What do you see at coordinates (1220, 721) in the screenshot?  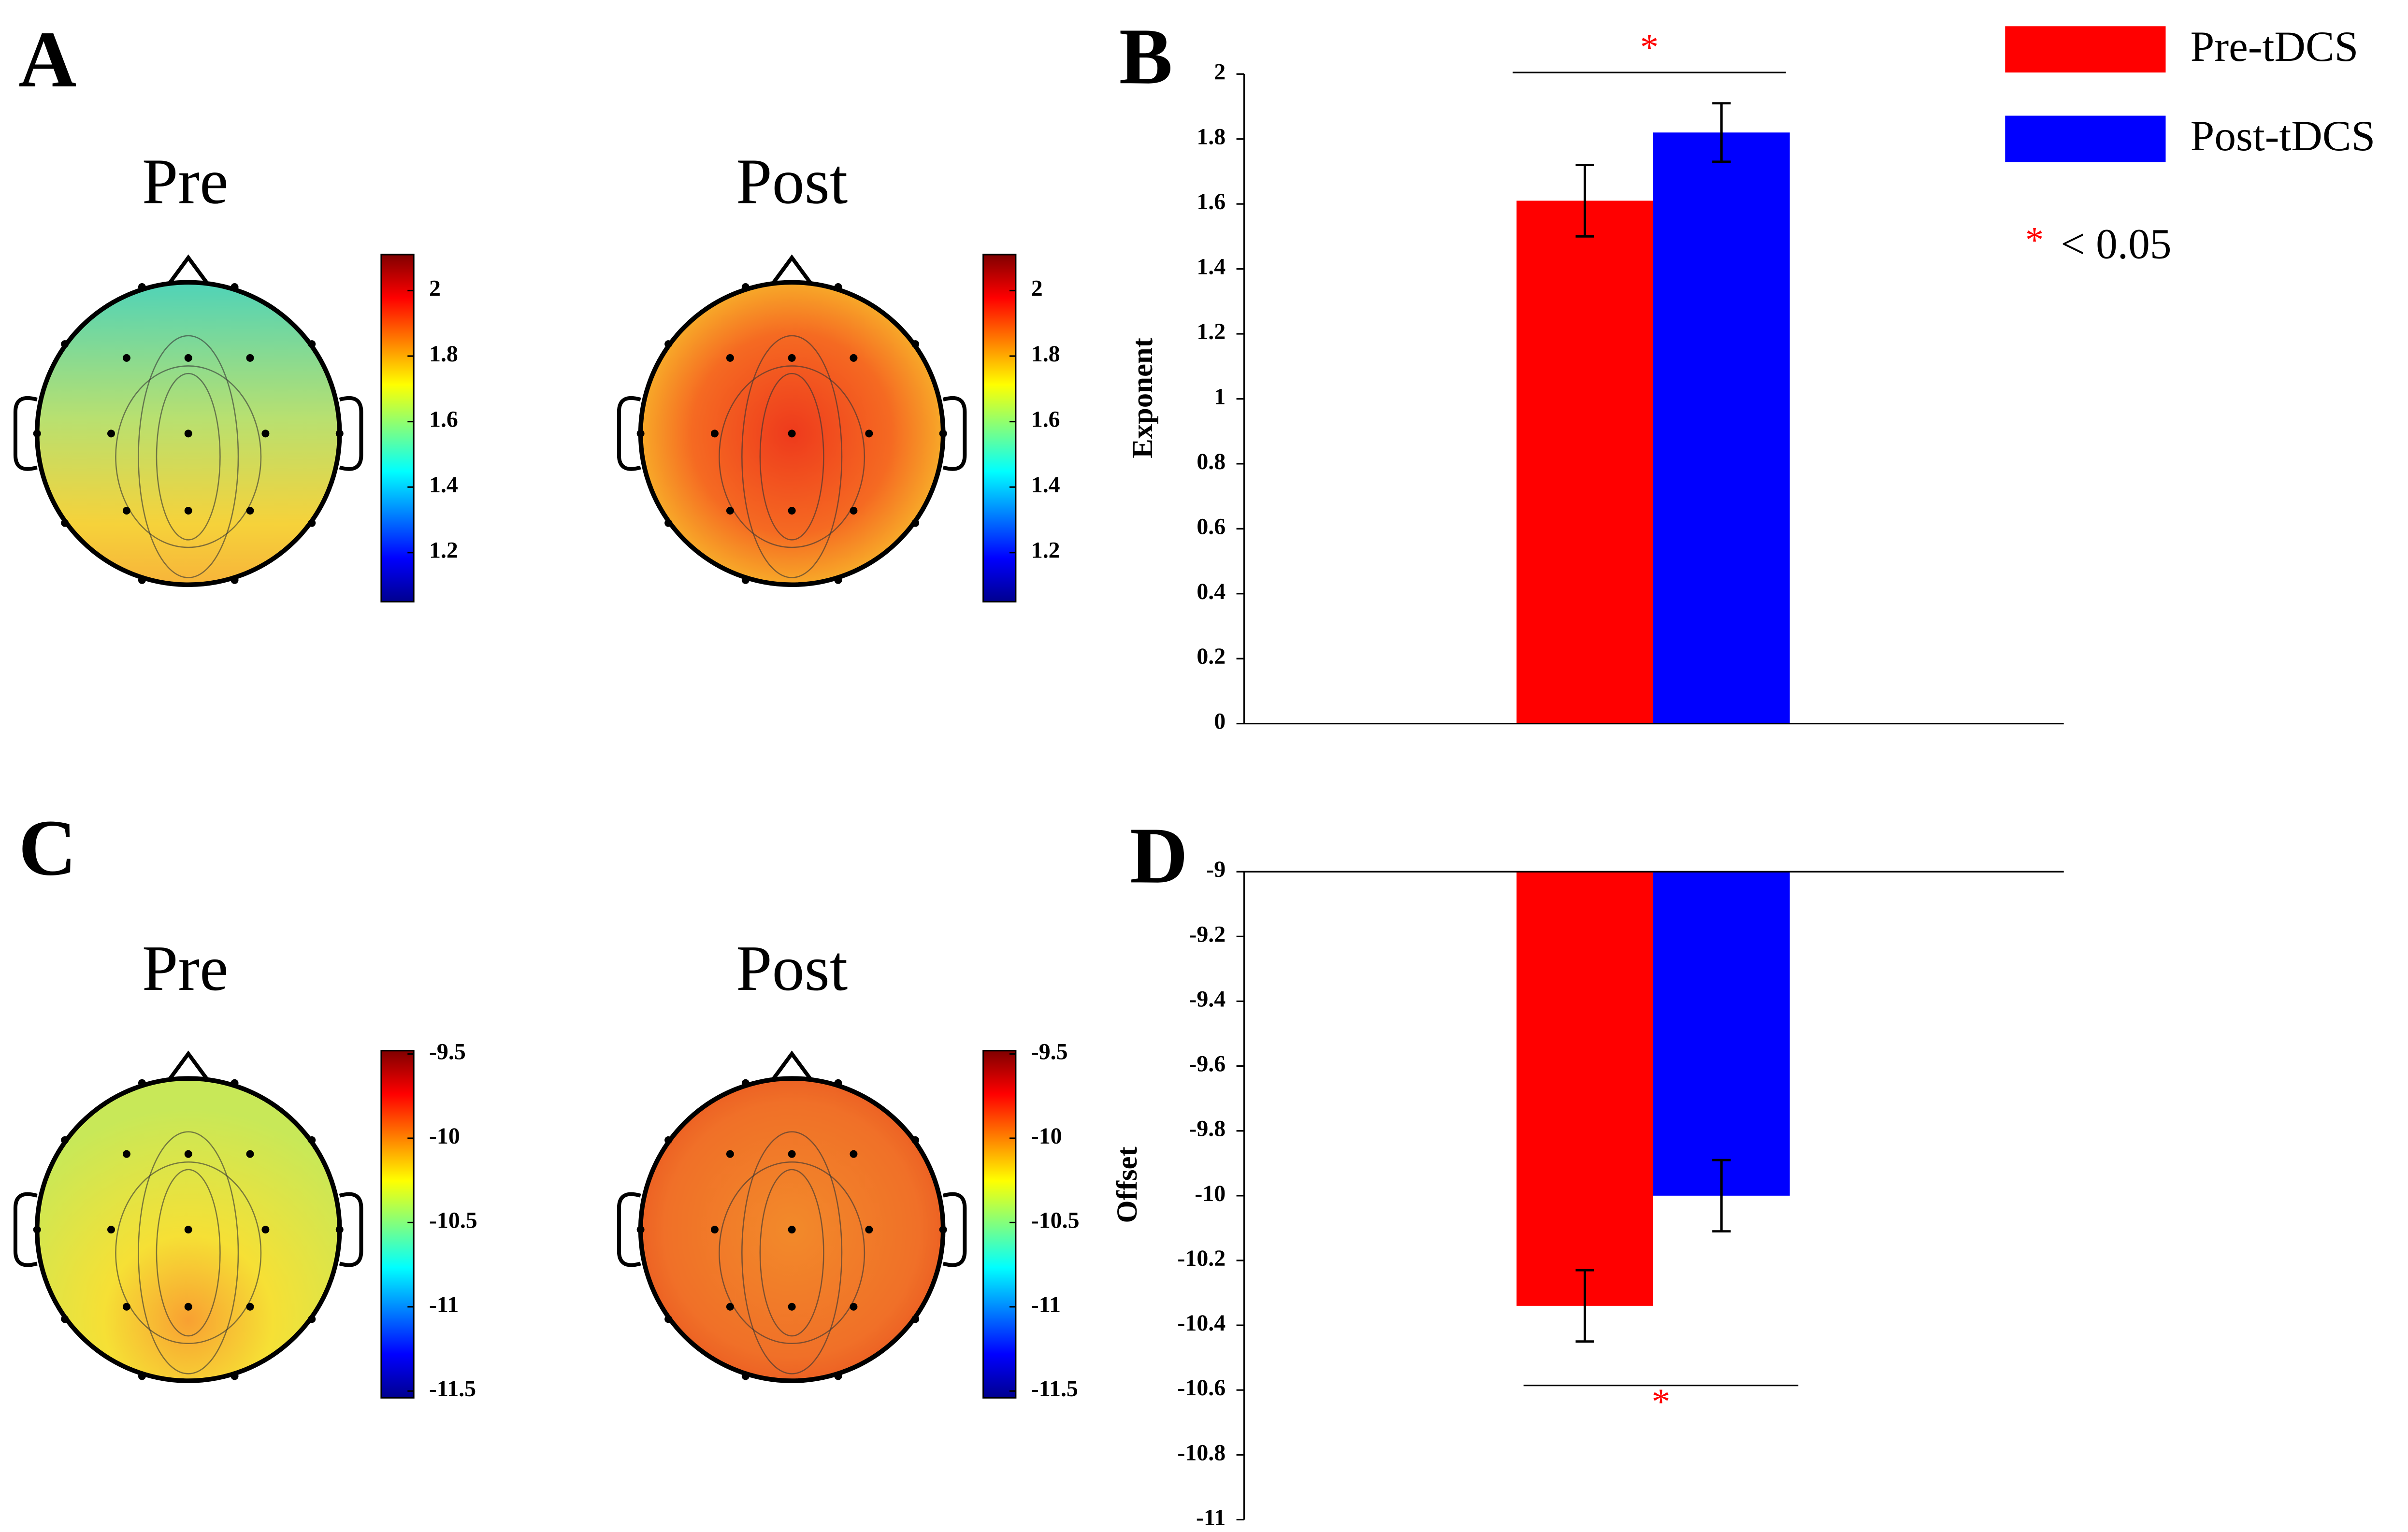 I see `y-tick-label: 0` at bounding box center [1220, 721].